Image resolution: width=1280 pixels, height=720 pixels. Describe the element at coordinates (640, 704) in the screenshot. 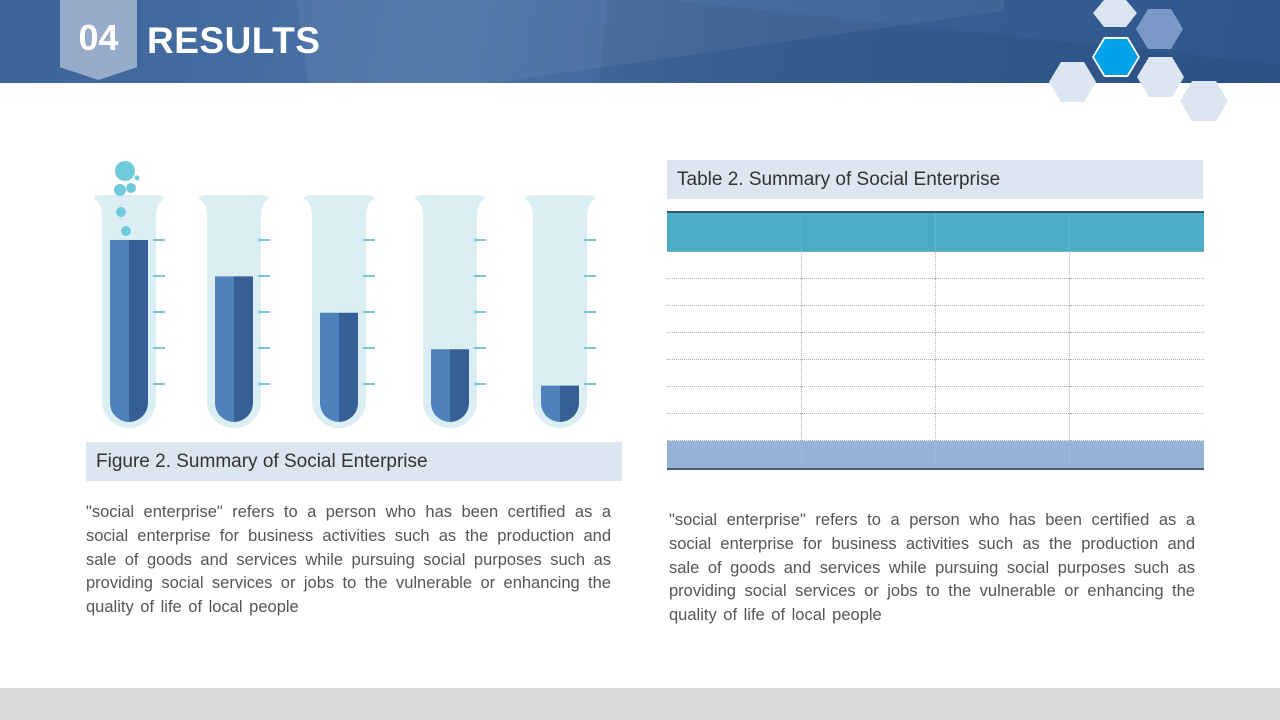

I see `footer-bar` at that location.